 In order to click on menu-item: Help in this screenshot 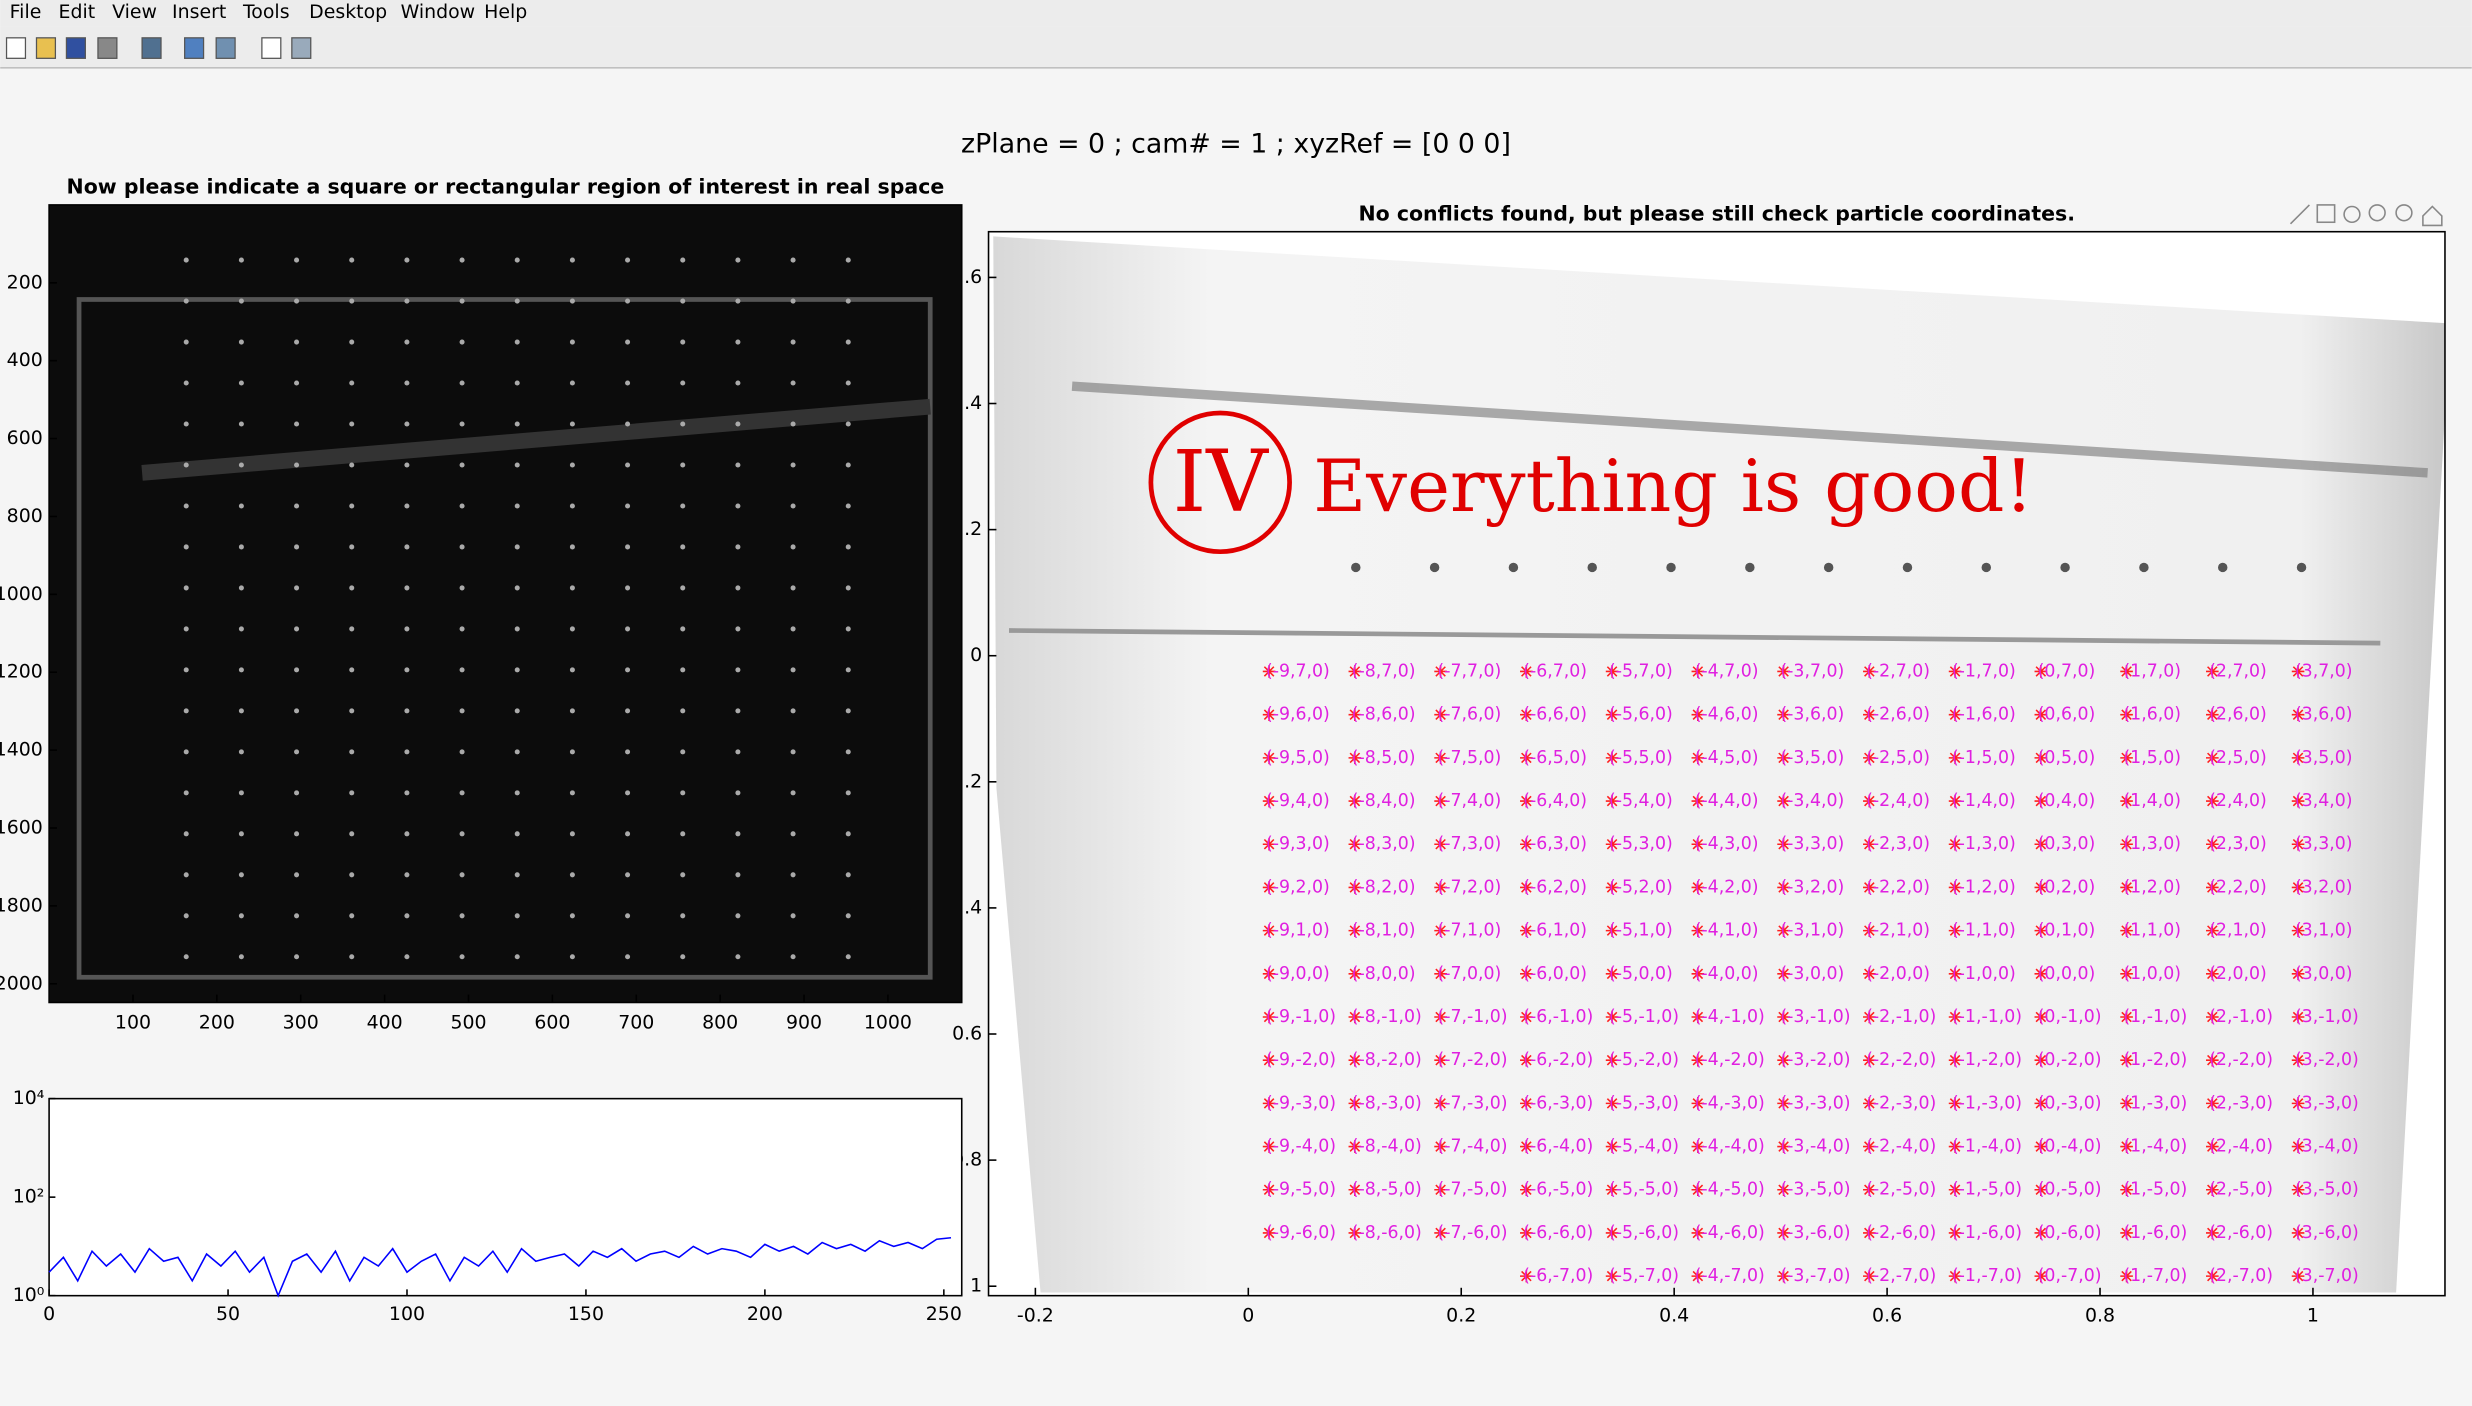, I will do `click(505, 12)`.